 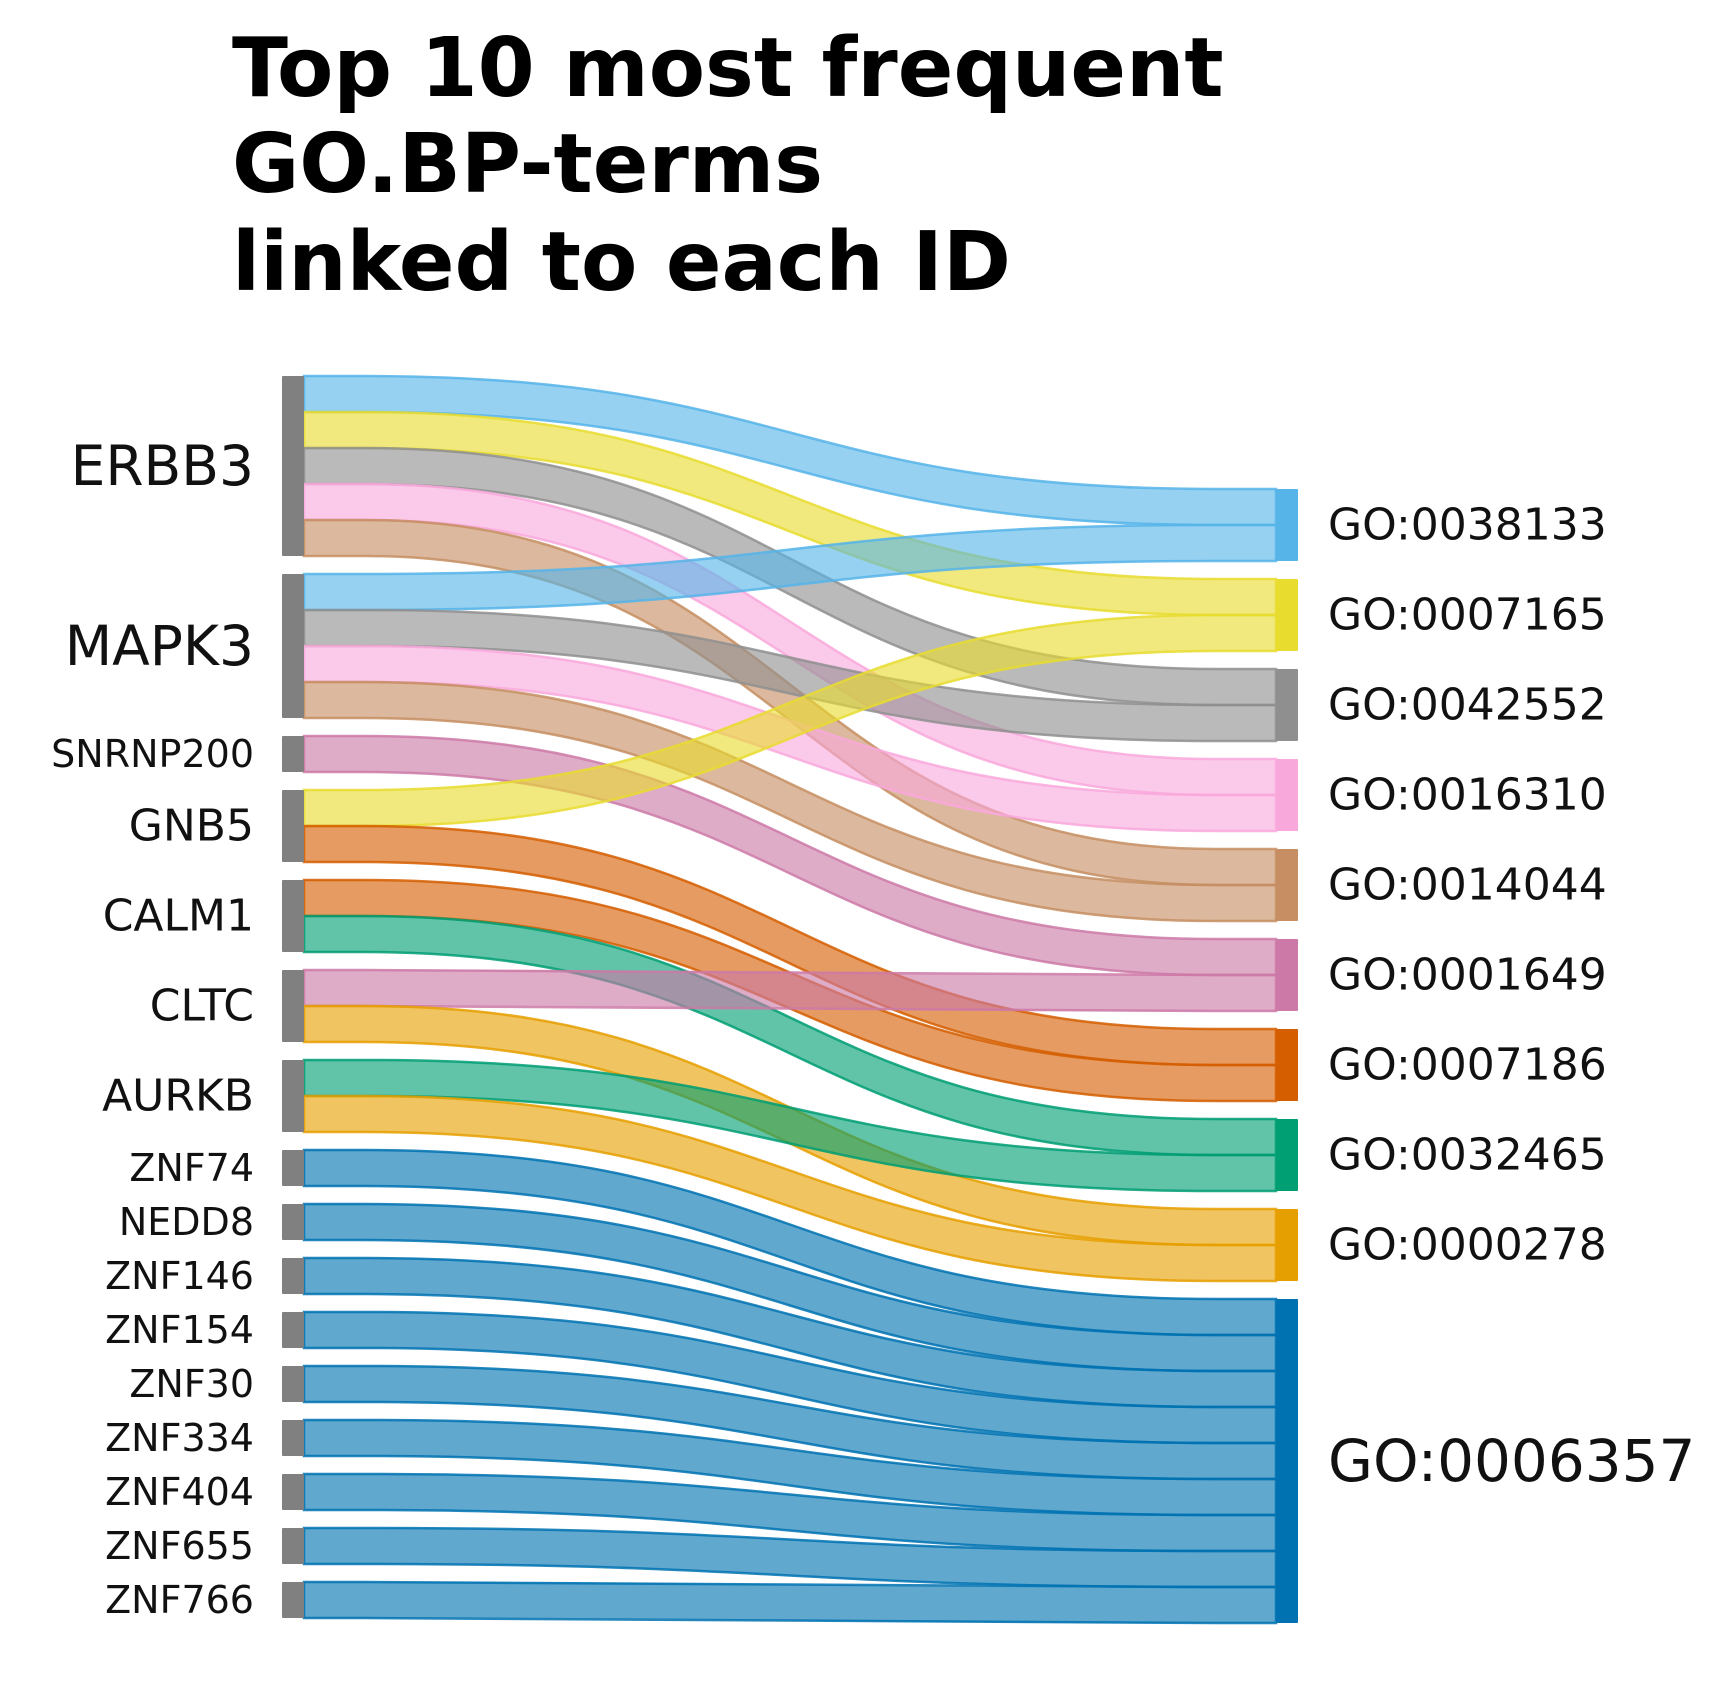 What do you see at coordinates (202, 1006) in the screenshot?
I see `source-label-cltc: CLTC` at bounding box center [202, 1006].